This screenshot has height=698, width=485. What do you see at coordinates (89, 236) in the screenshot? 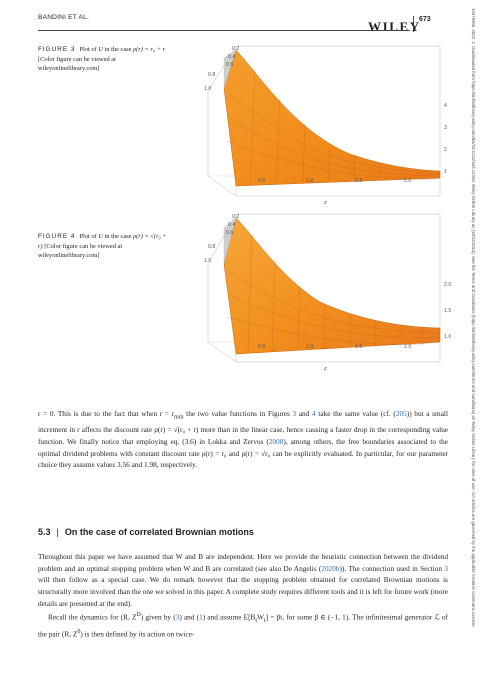
I see `figure4-caption-pre: Plot of` at bounding box center [89, 236].